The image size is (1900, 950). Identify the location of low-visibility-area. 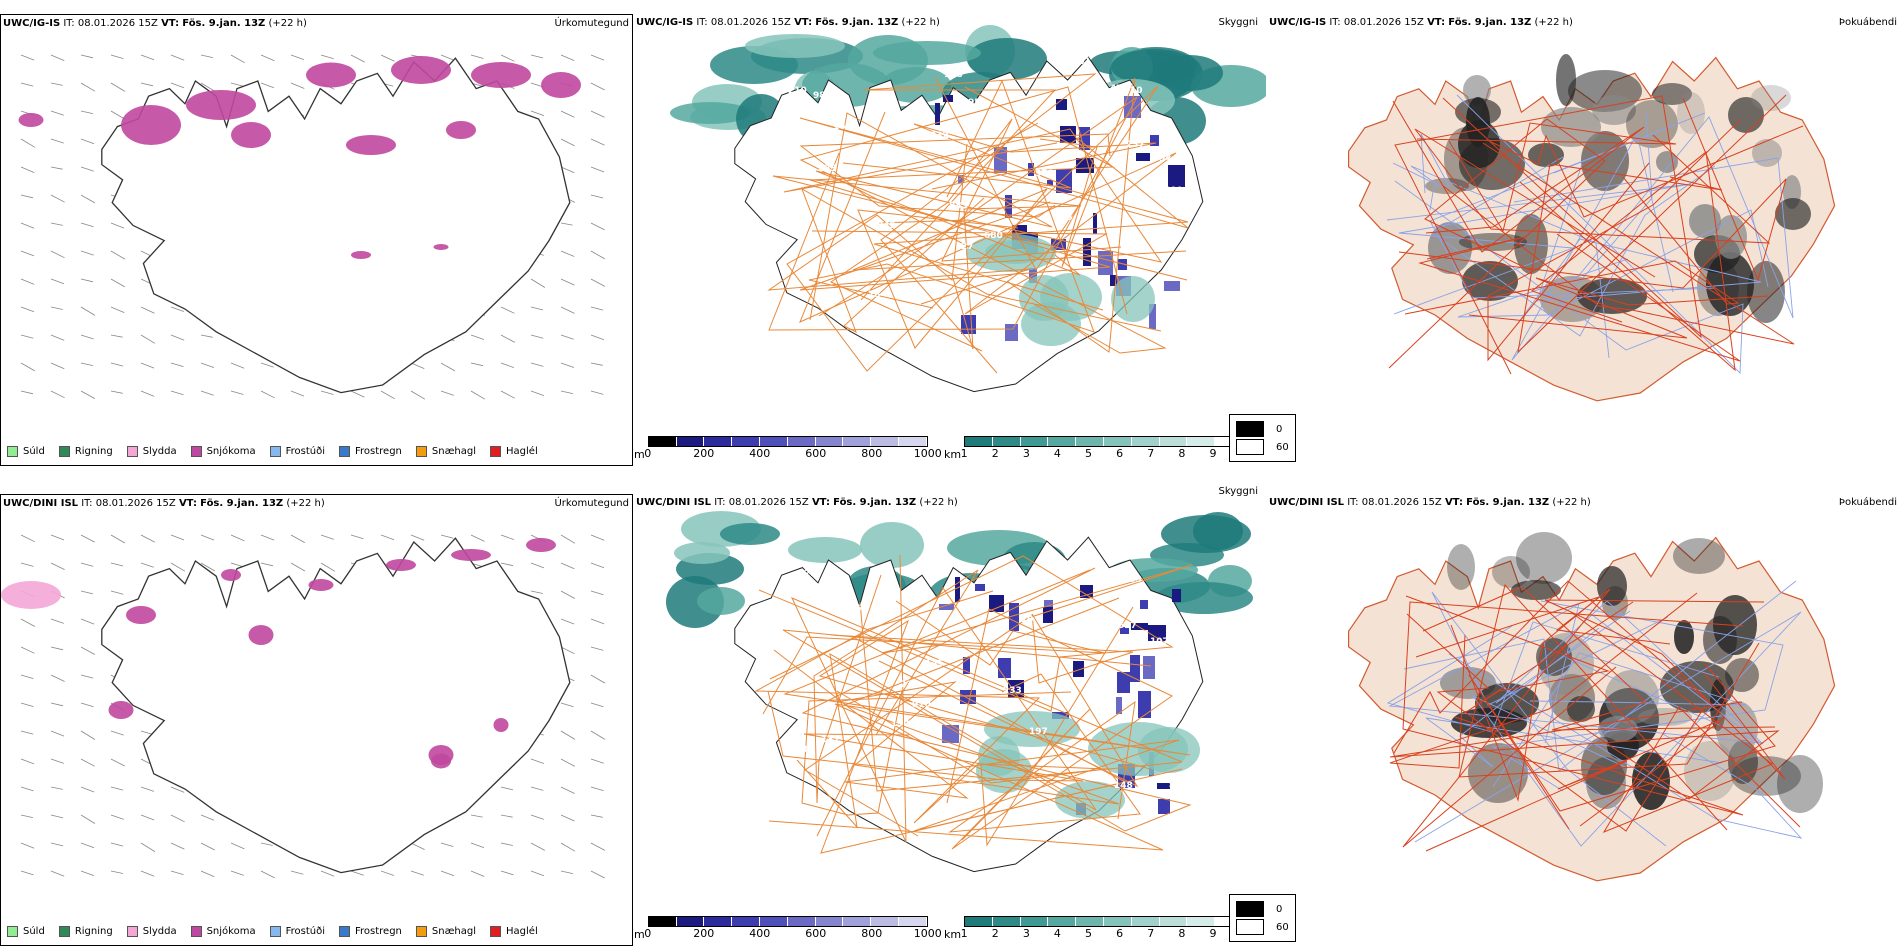
(1007, 59).